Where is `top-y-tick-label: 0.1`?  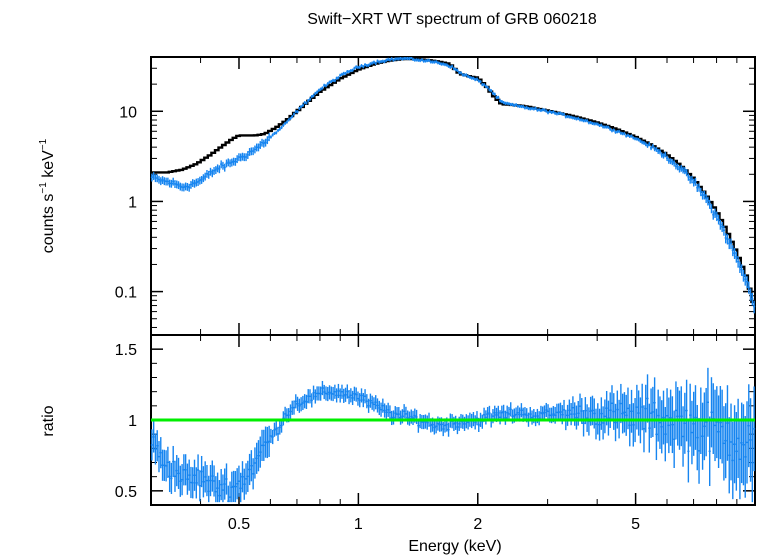 top-y-tick-label: 0.1 is located at coordinates (126, 293).